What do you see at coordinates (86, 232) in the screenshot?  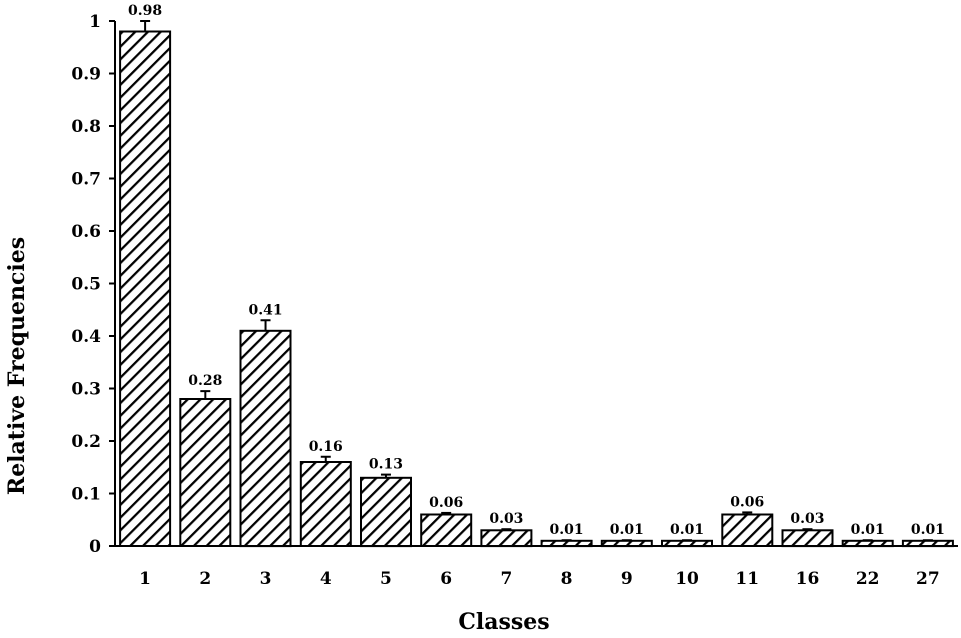 I see `y-tick-label: 0.6` at bounding box center [86, 232].